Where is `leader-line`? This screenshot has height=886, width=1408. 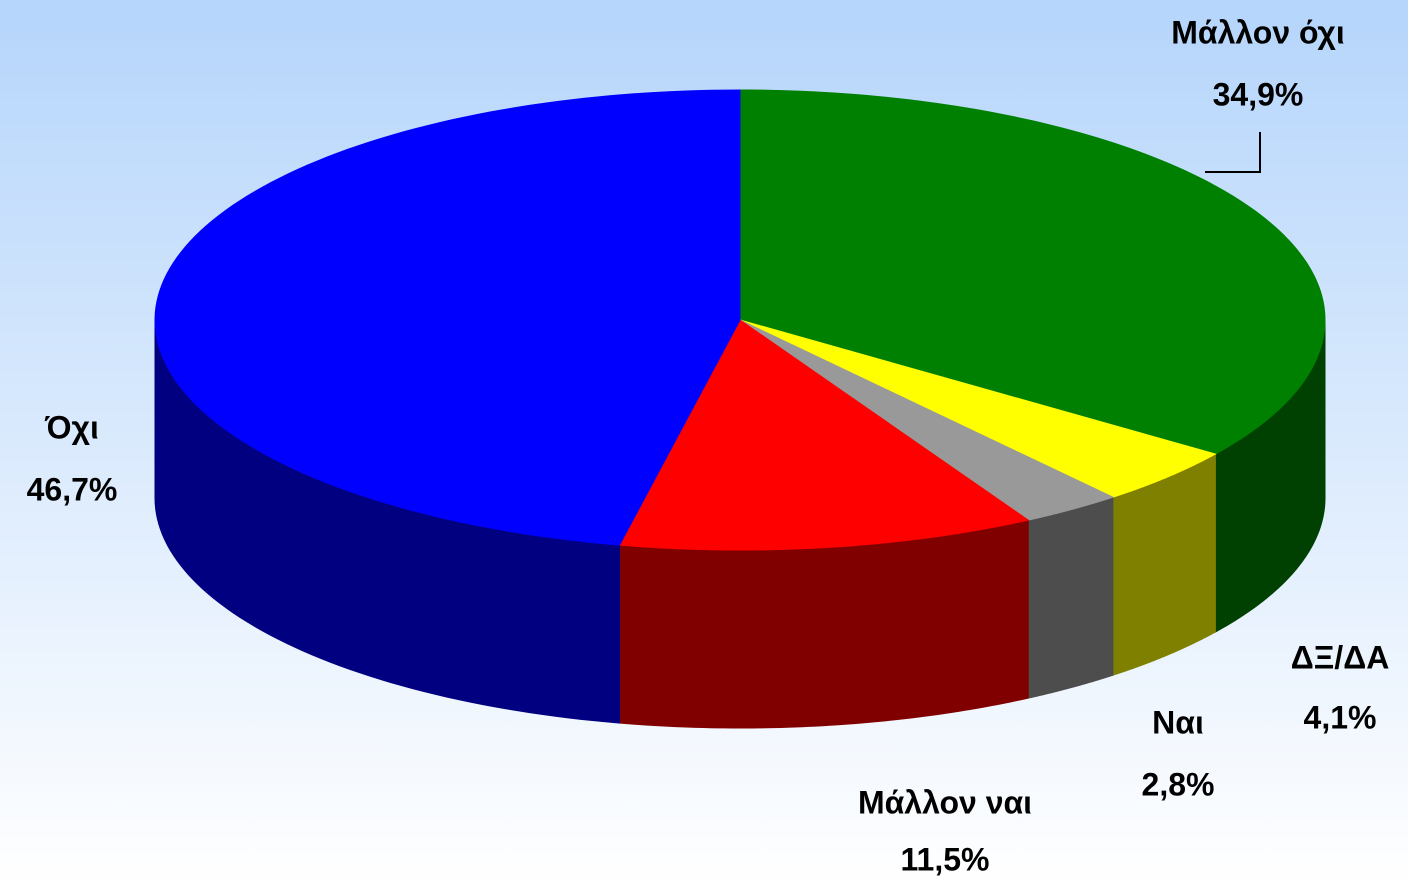
leader-line is located at coordinates (1233, 152).